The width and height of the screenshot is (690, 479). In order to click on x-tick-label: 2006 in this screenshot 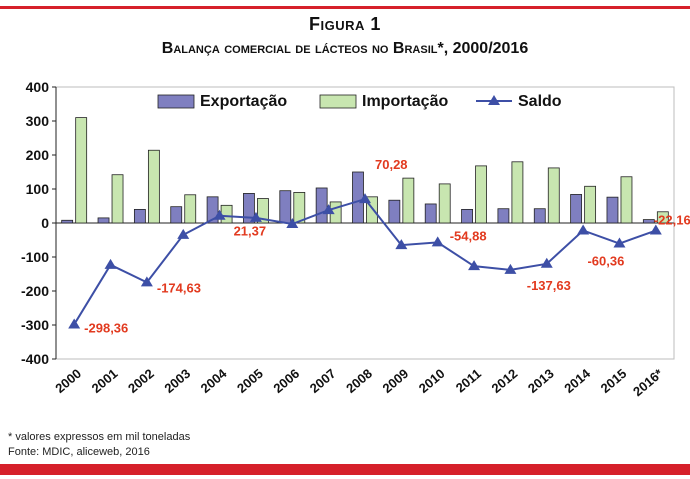, I will do `click(286, 381)`.